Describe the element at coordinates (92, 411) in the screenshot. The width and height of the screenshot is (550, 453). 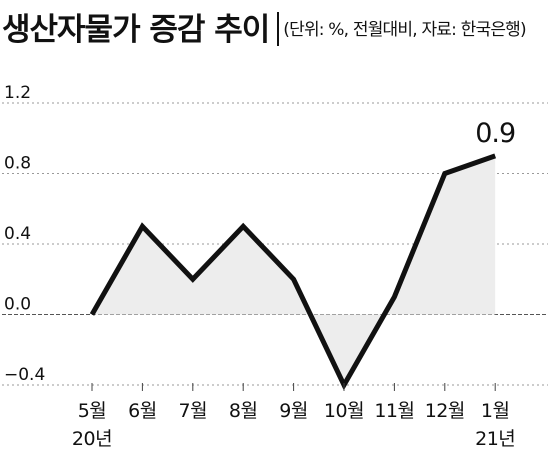
I see `x-tick-label: 5월` at that location.